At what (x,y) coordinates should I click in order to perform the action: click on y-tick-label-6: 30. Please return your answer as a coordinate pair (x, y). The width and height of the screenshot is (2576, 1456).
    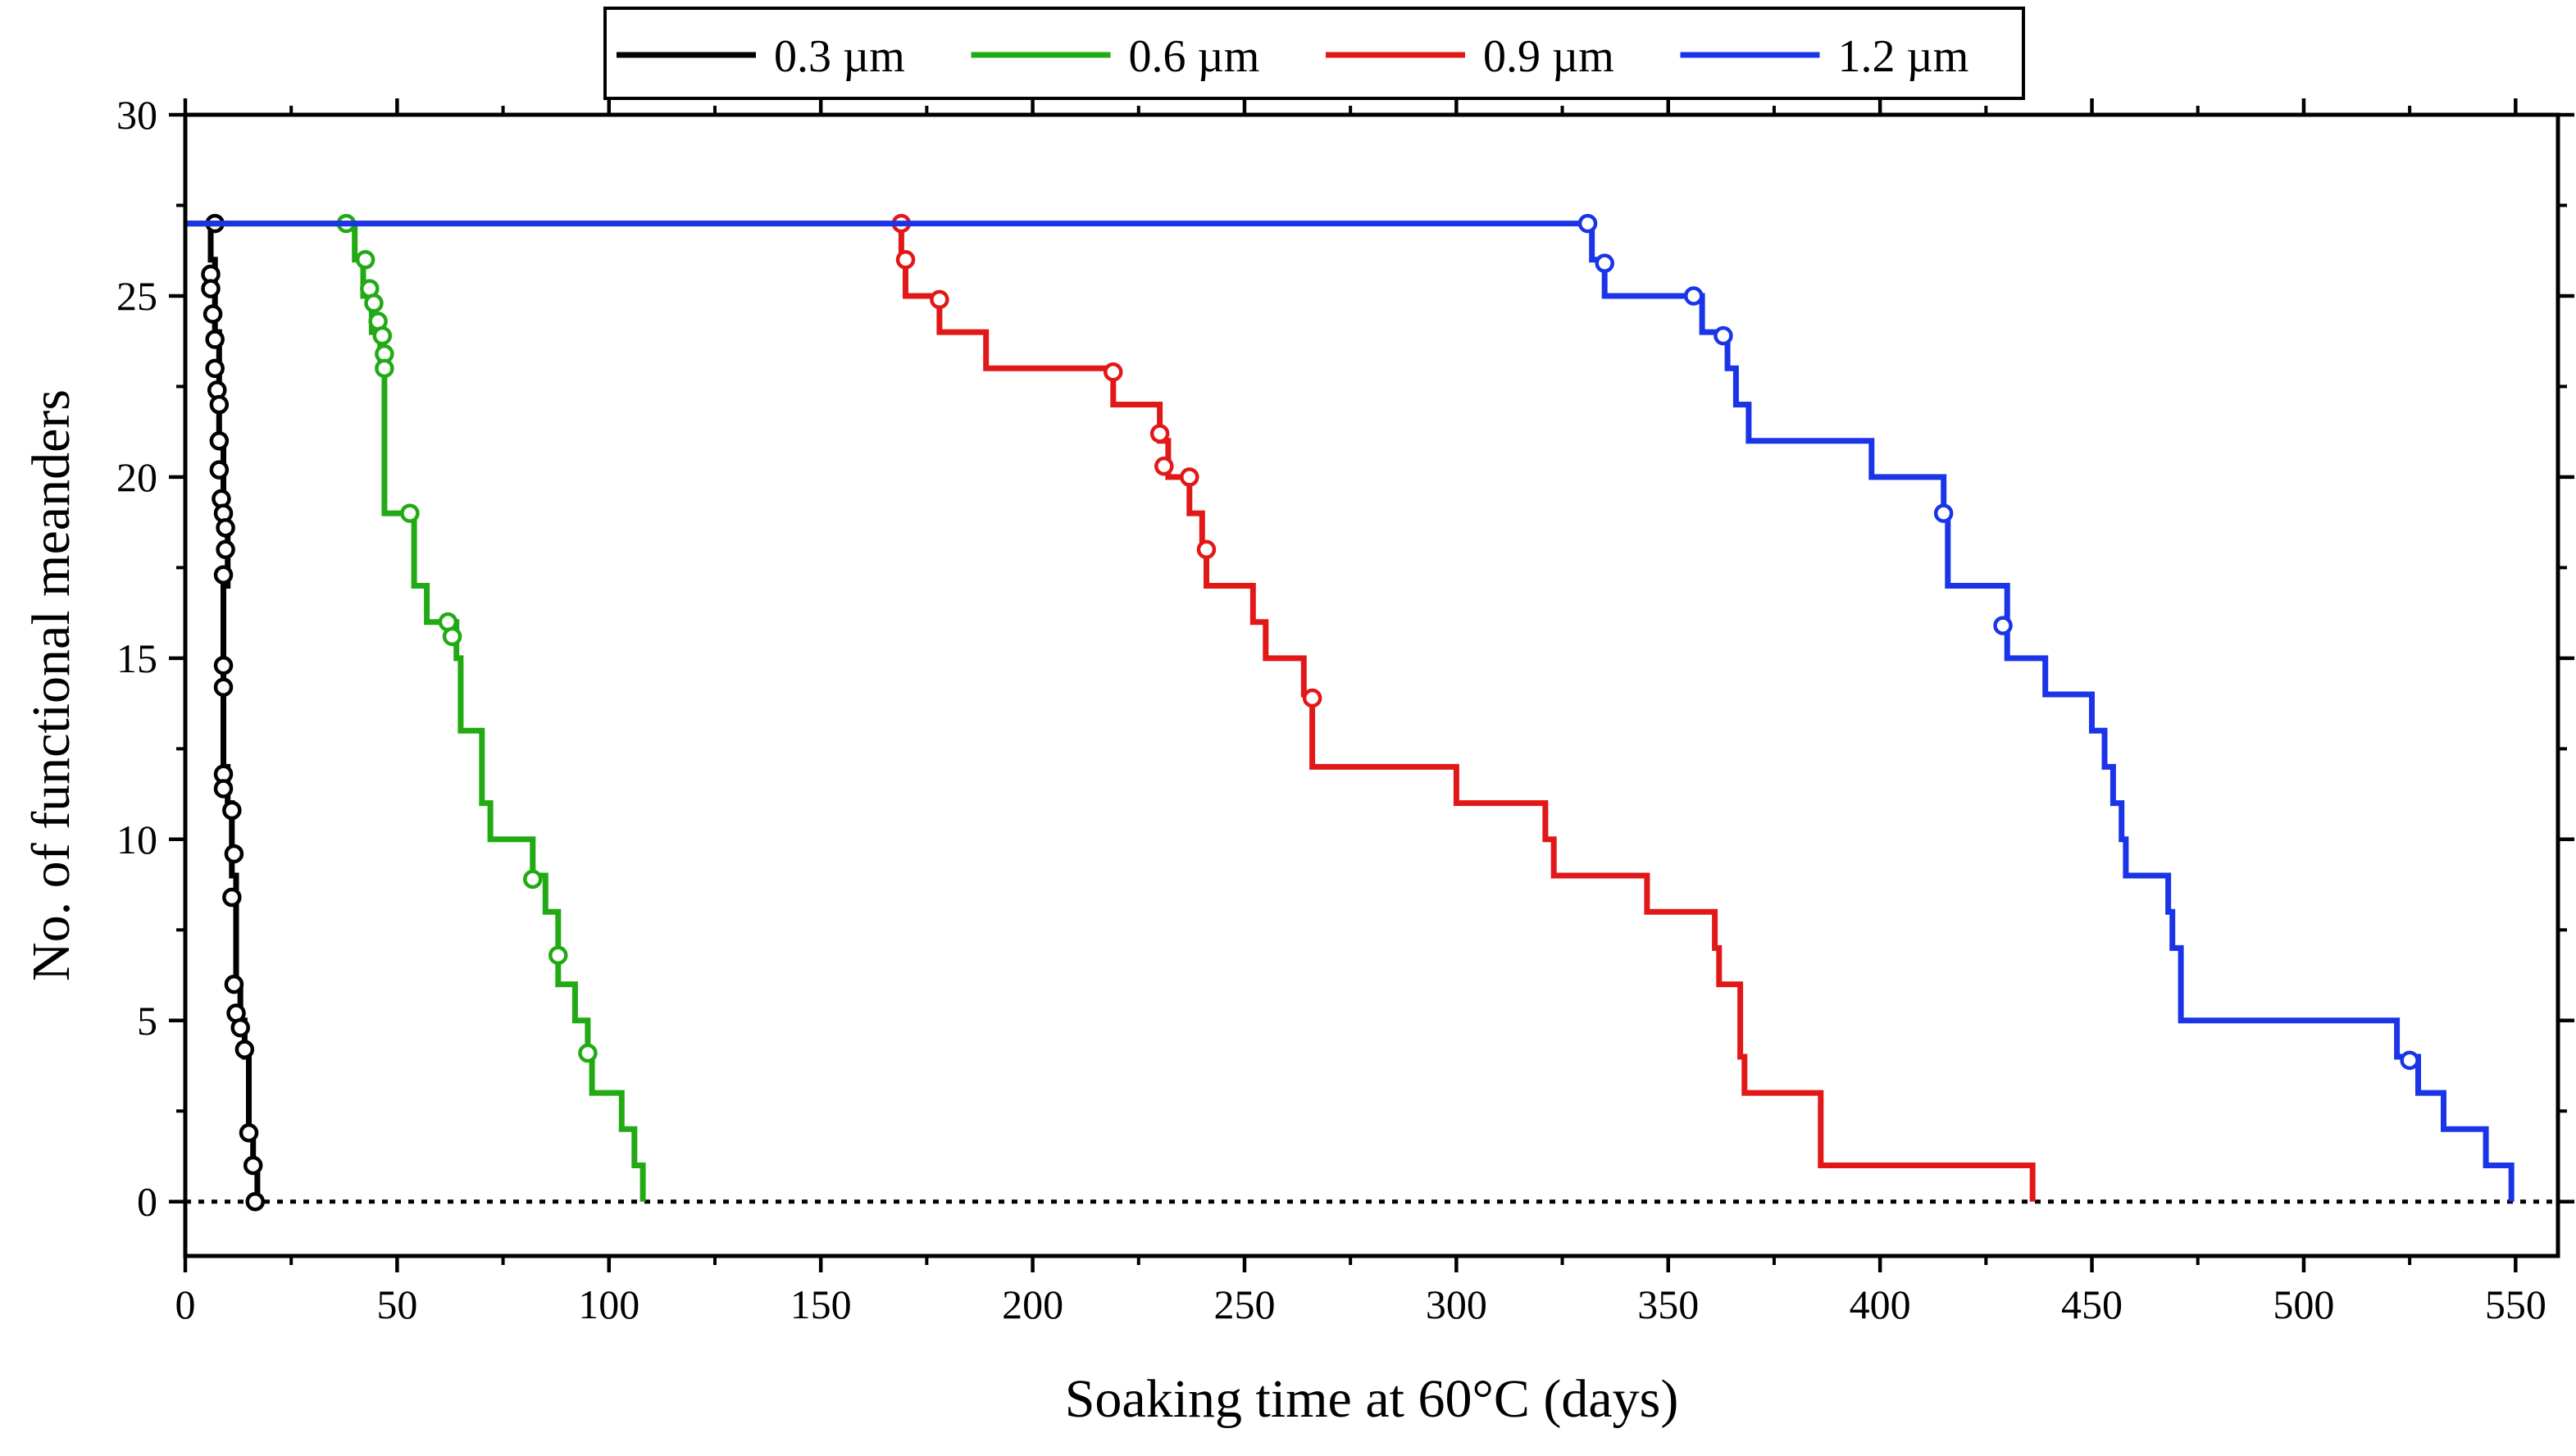
    Looking at the image, I should click on (136, 115).